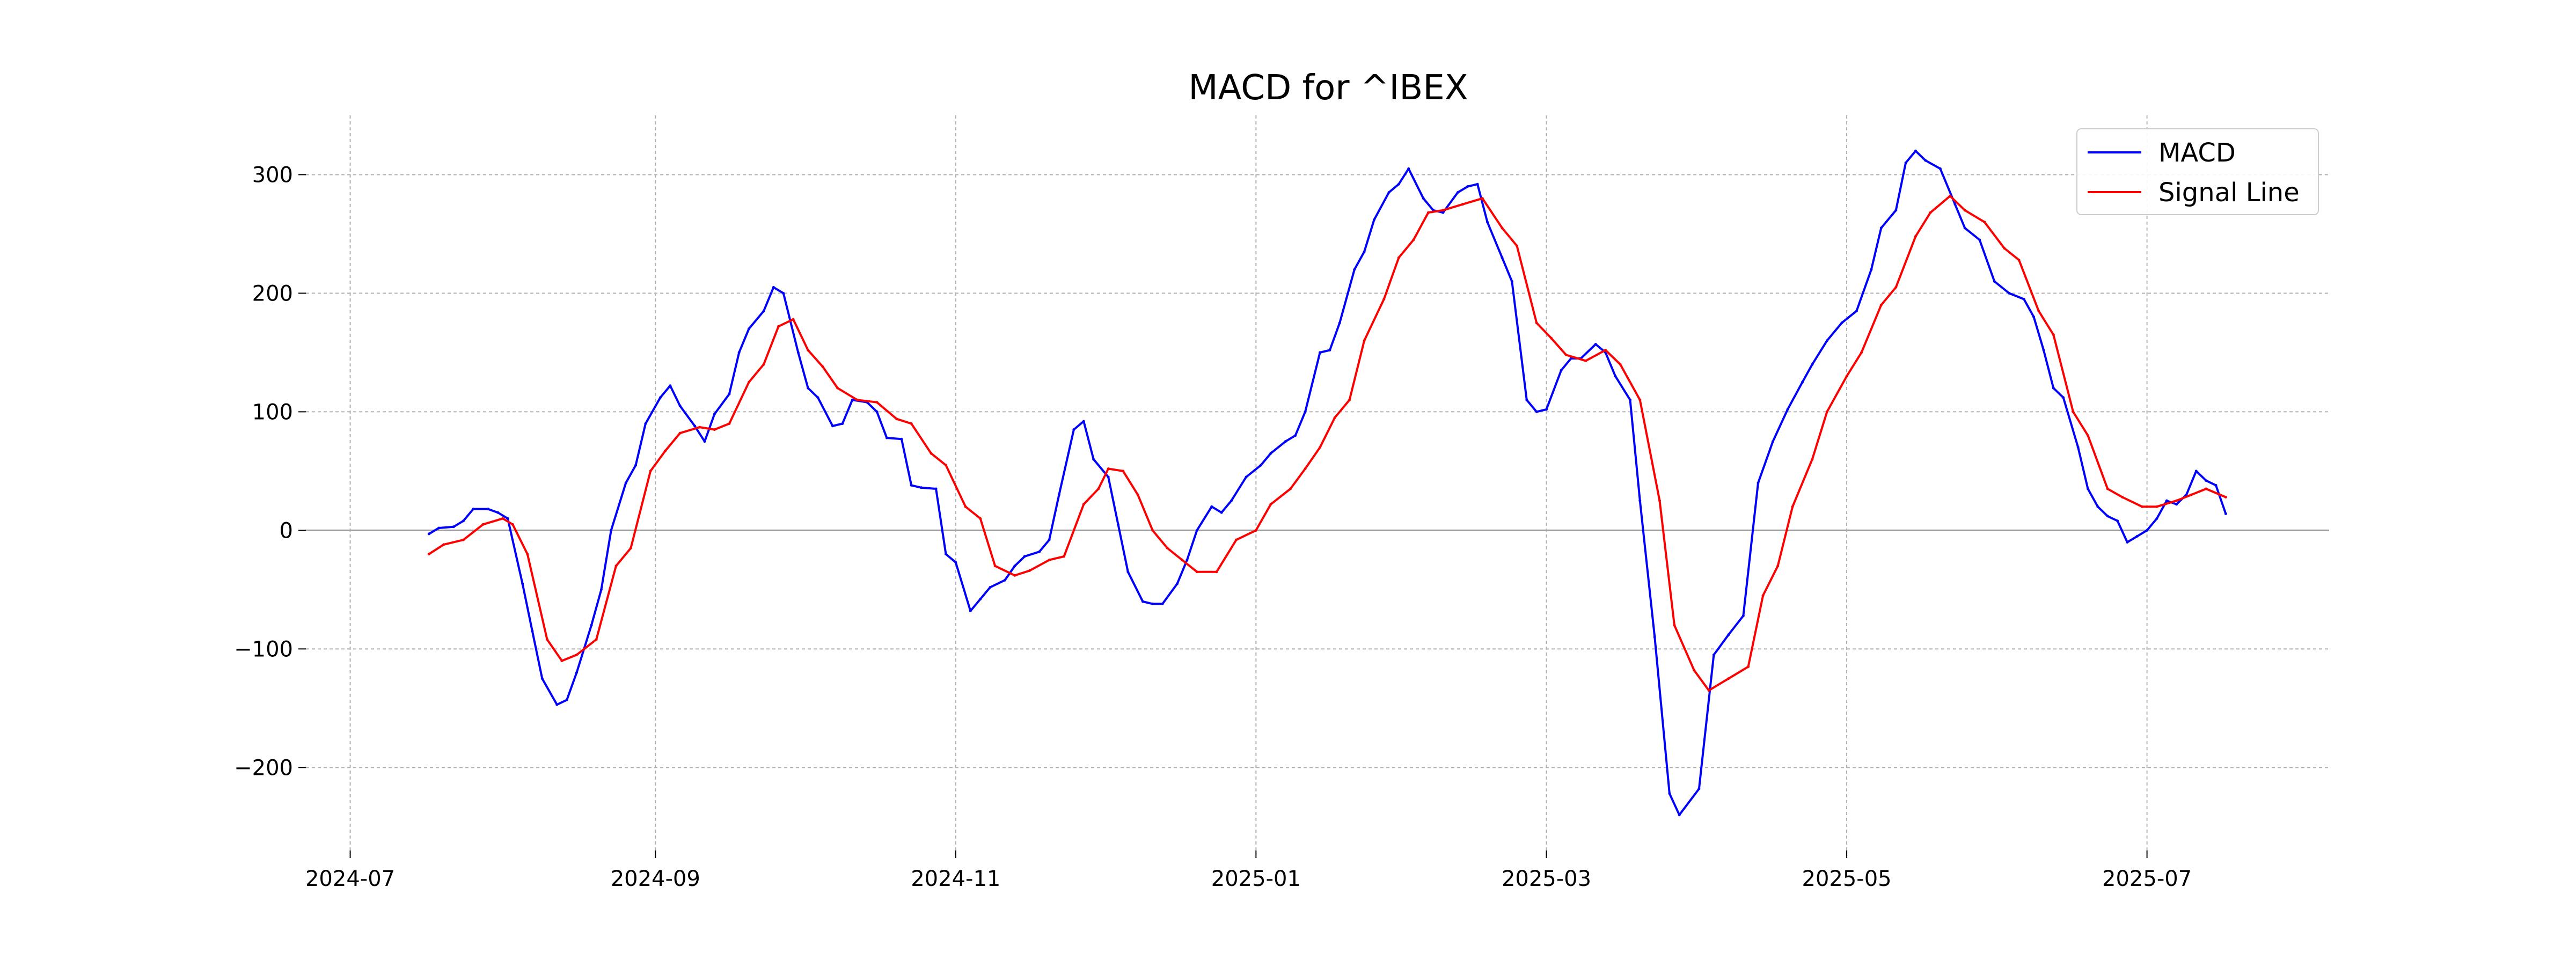 The width and height of the screenshot is (2576, 968). Describe the element at coordinates (2229, 193) in the screenshot. I see `legend-label-signal-line: Signal Line` at that location.